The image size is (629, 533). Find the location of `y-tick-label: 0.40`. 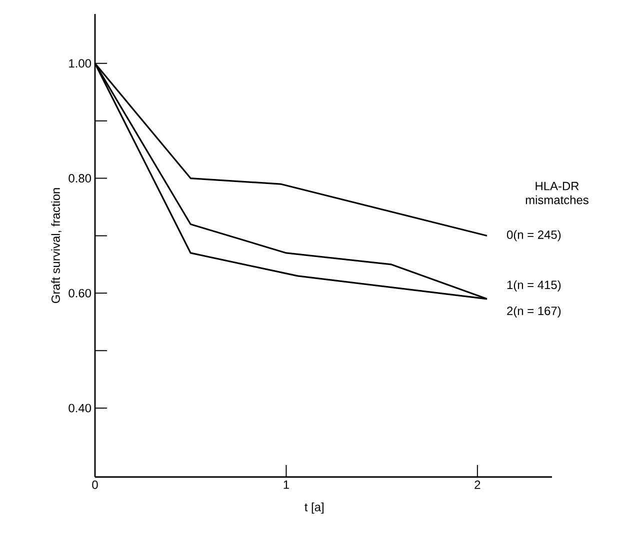

y-tick-label: 0.40 is located at coordinates (80, 408).